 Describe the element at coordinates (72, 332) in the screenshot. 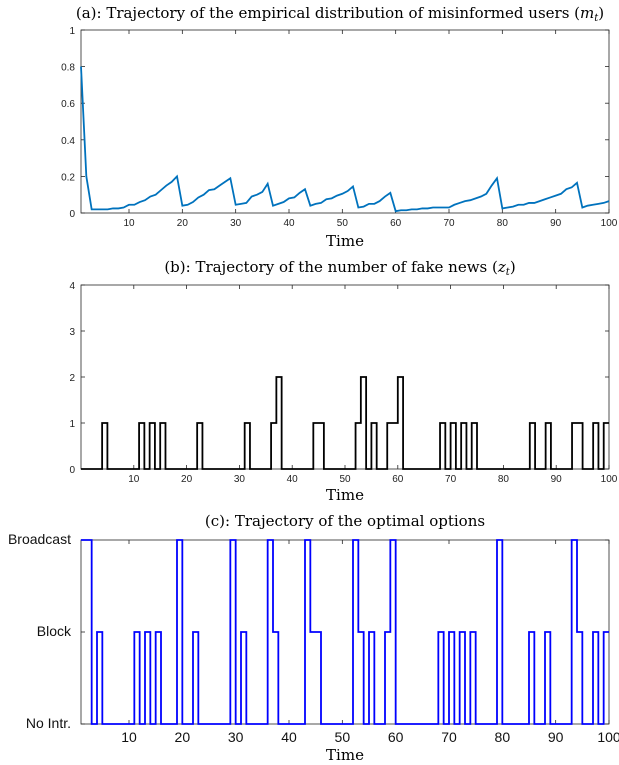

I see `y-tick-label: 3` at that location.